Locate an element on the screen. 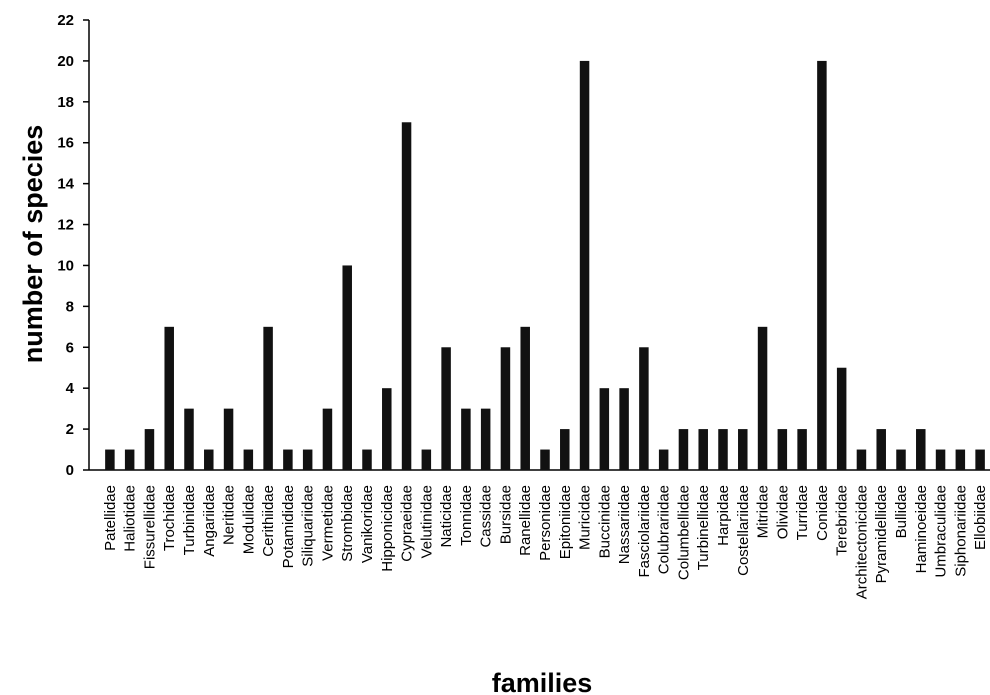 The width and height of the screenshot is (990, 695). y-tick-label: 22 is located at coordinates (65, 20).